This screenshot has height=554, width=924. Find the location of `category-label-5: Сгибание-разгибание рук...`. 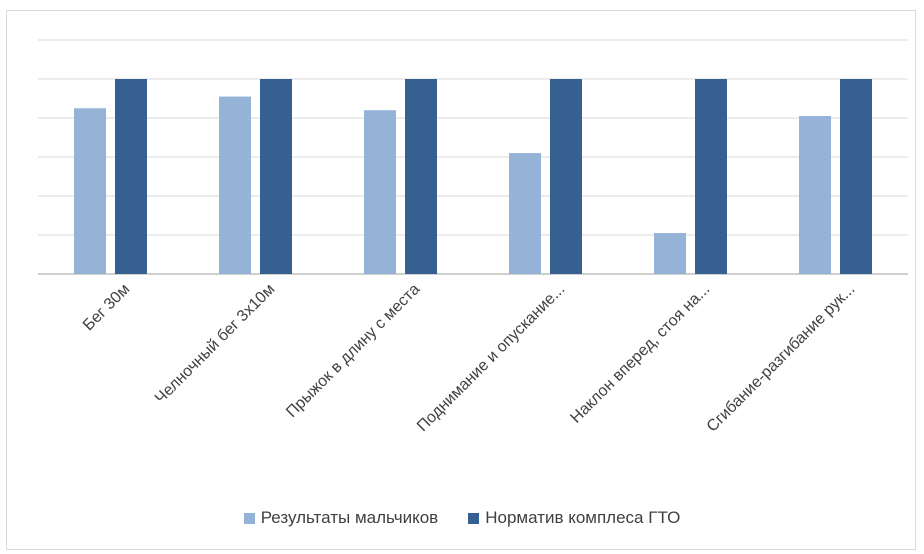

category-label-5: Сгибание-разгибание рук... is located at coordinates (781, 358).